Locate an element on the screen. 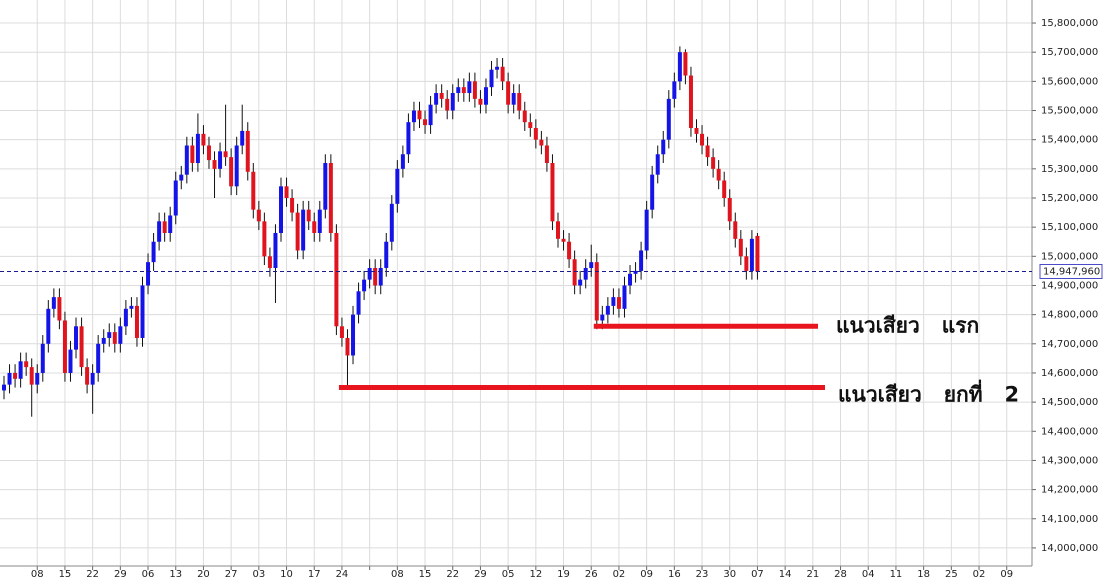 This screenshot has width=1104, height=578. y-tick-label: 14,900,000 is located at coordinates (1069, 285).